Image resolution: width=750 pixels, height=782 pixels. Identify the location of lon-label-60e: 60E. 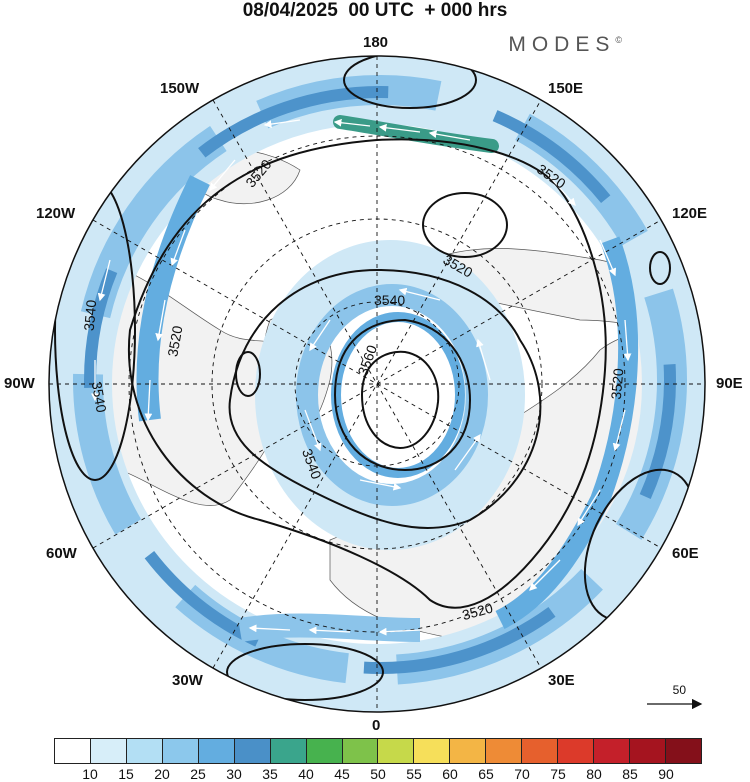
(685, 553).